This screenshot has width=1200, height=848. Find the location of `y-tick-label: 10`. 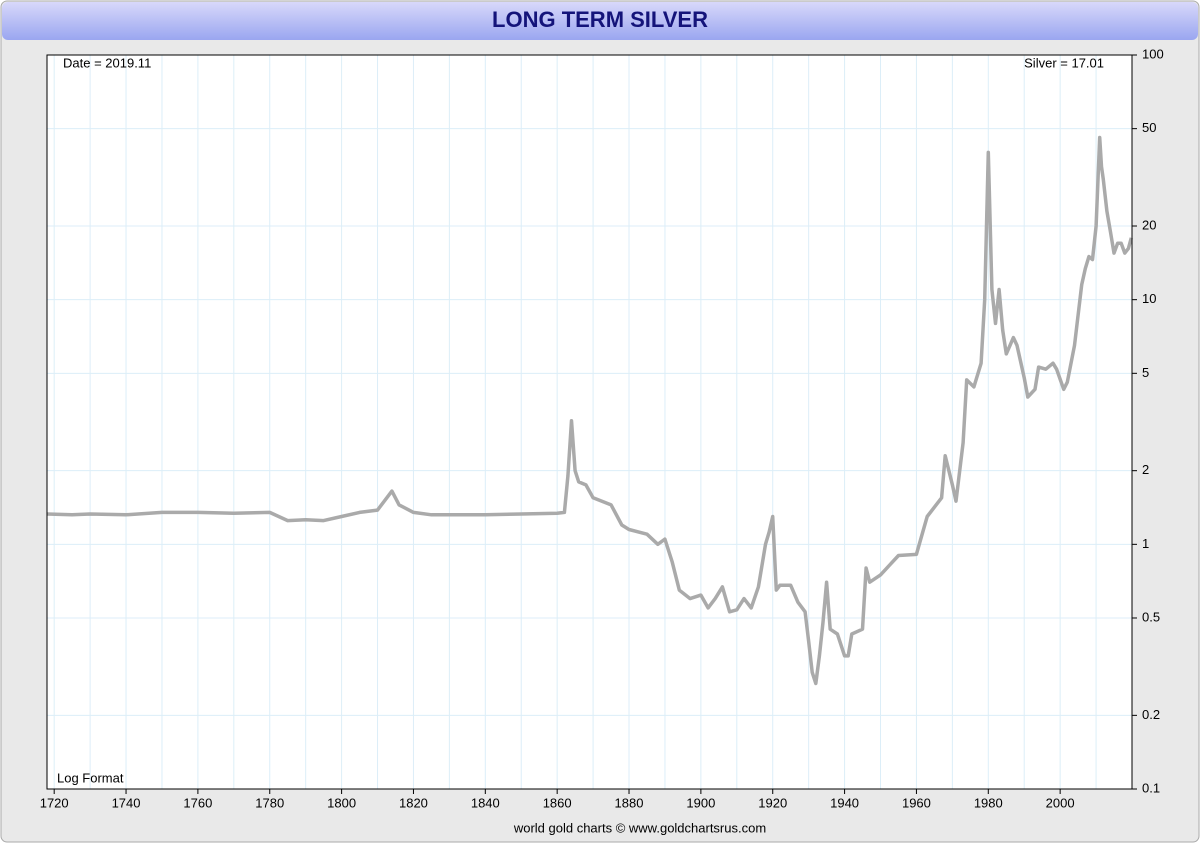

y-tick-label: 10 is located at coordinates (1149, 298).